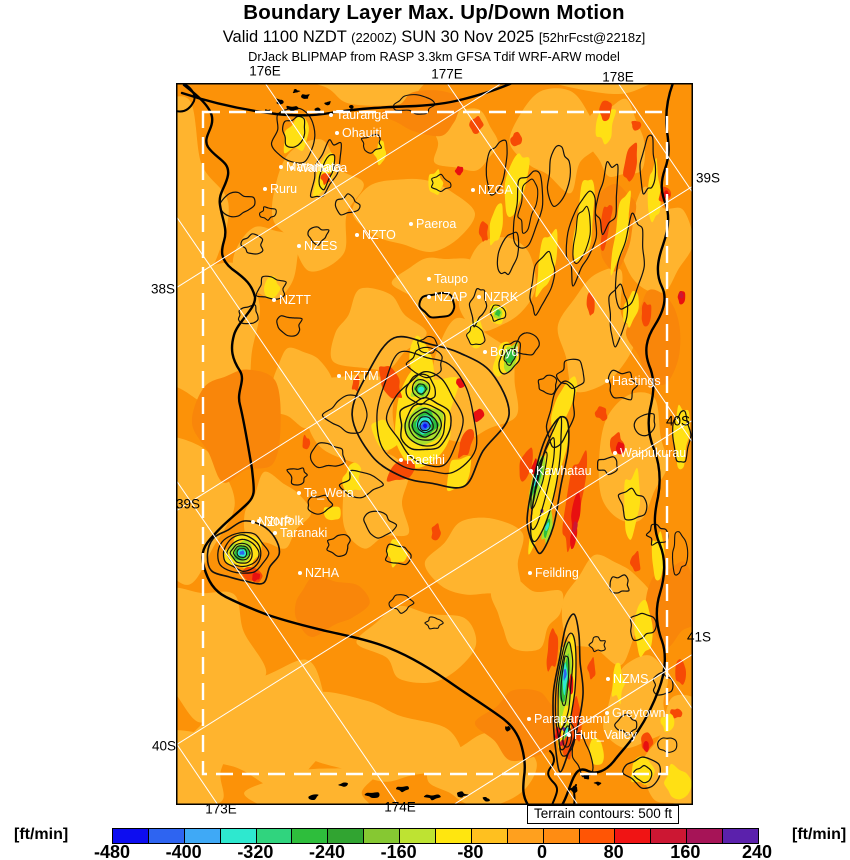 This screenshot has height=860, width=850. Describe the element at coordinates (447, 74) in the screenshot. I see `grid-label: 177E` at that location.